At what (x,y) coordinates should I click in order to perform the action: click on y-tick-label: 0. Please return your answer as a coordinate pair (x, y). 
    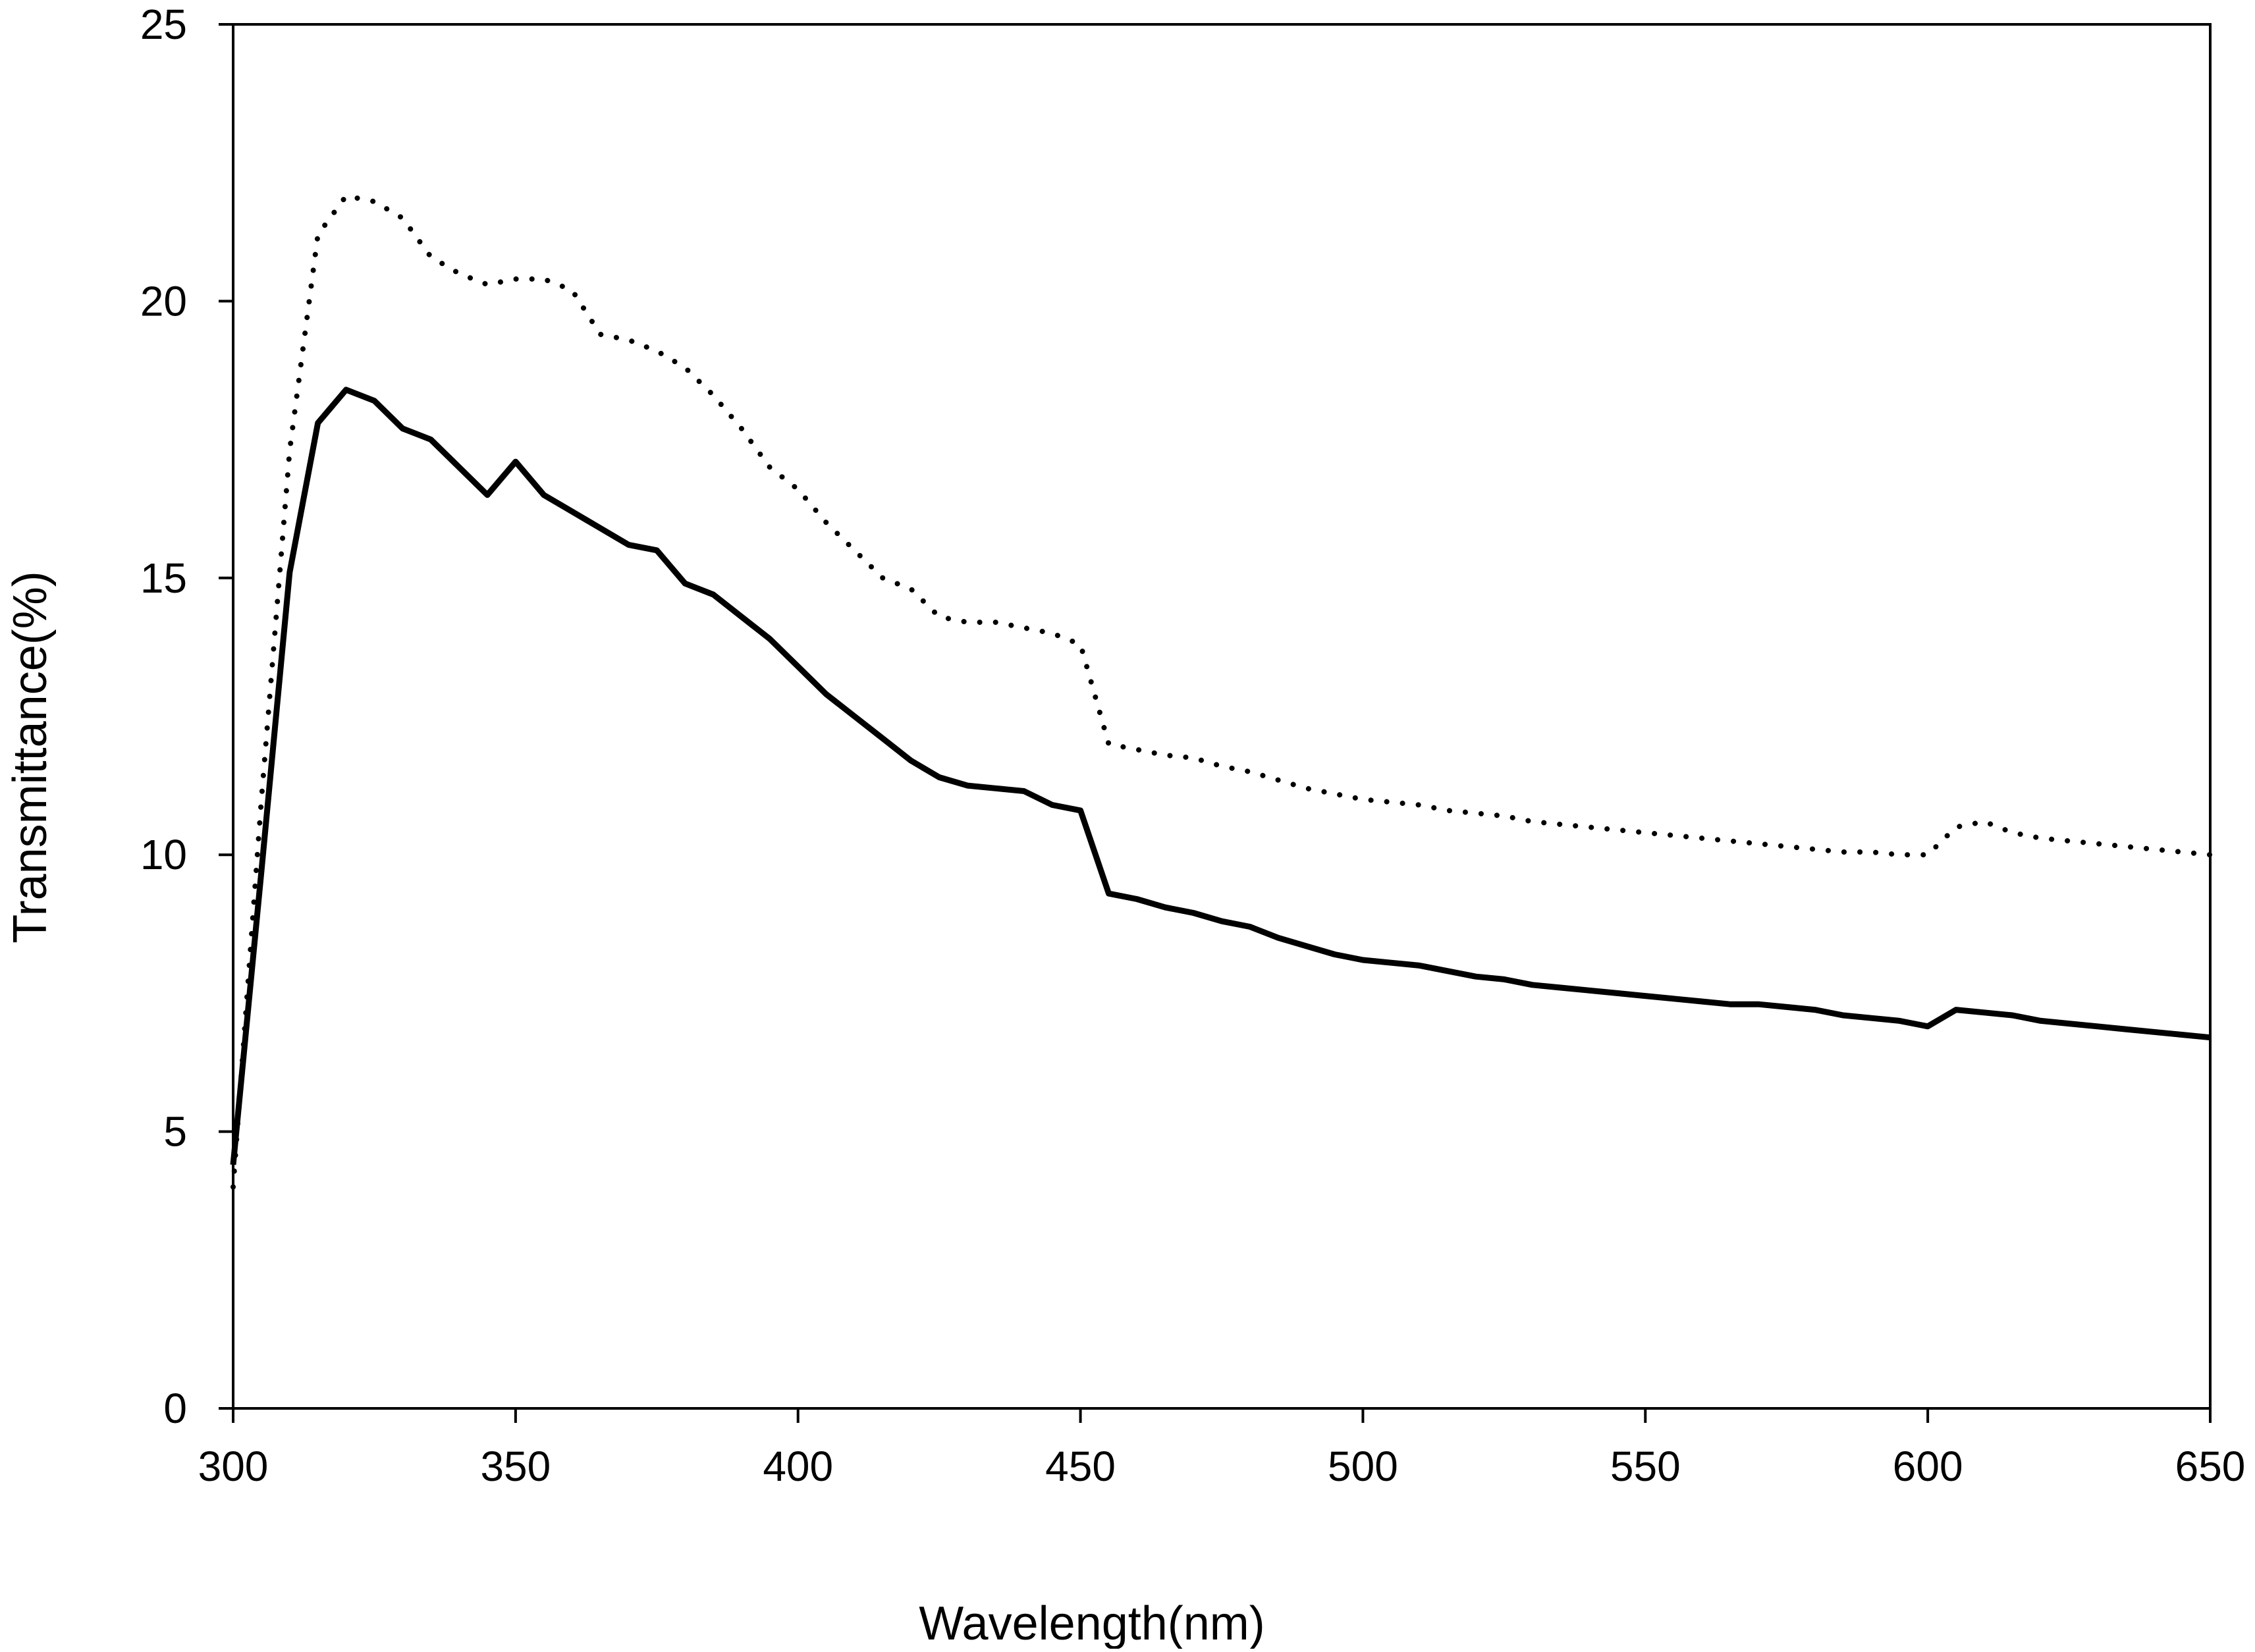
    Looking at the image, I should click on (175, 1408).